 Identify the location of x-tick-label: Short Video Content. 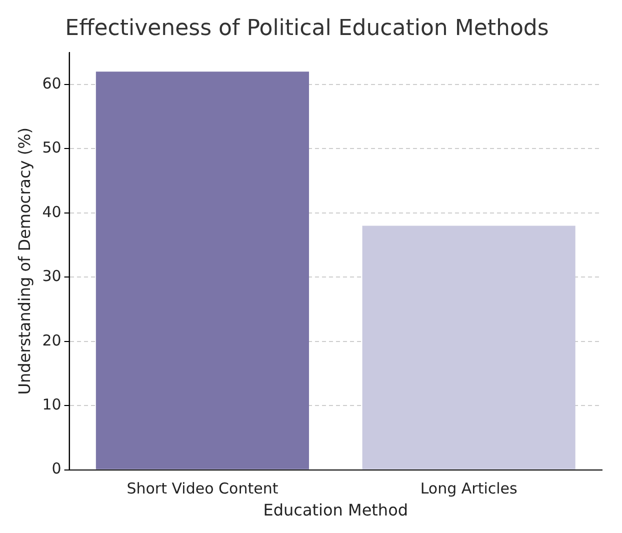
(202, 489).